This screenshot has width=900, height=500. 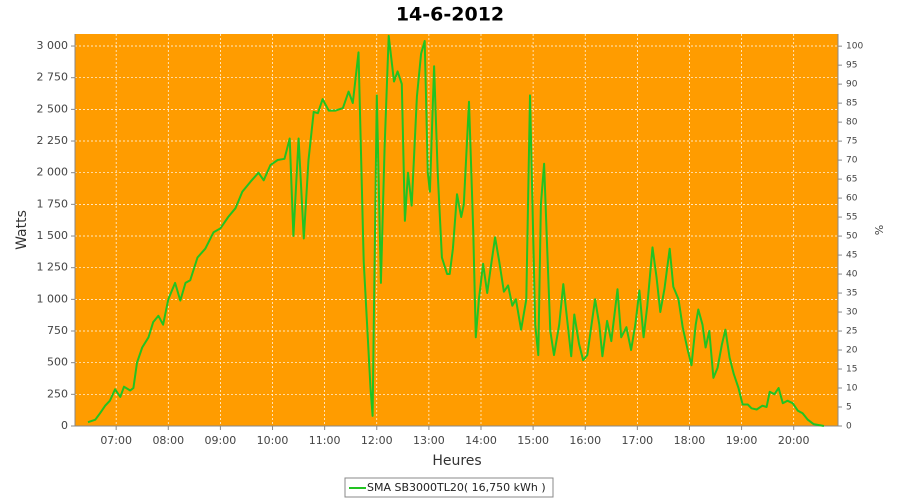 What do you see at coordinates (851, 142) in the screenshot?
I see `y2-tick-label: 75` at bounding box center [851, 142].